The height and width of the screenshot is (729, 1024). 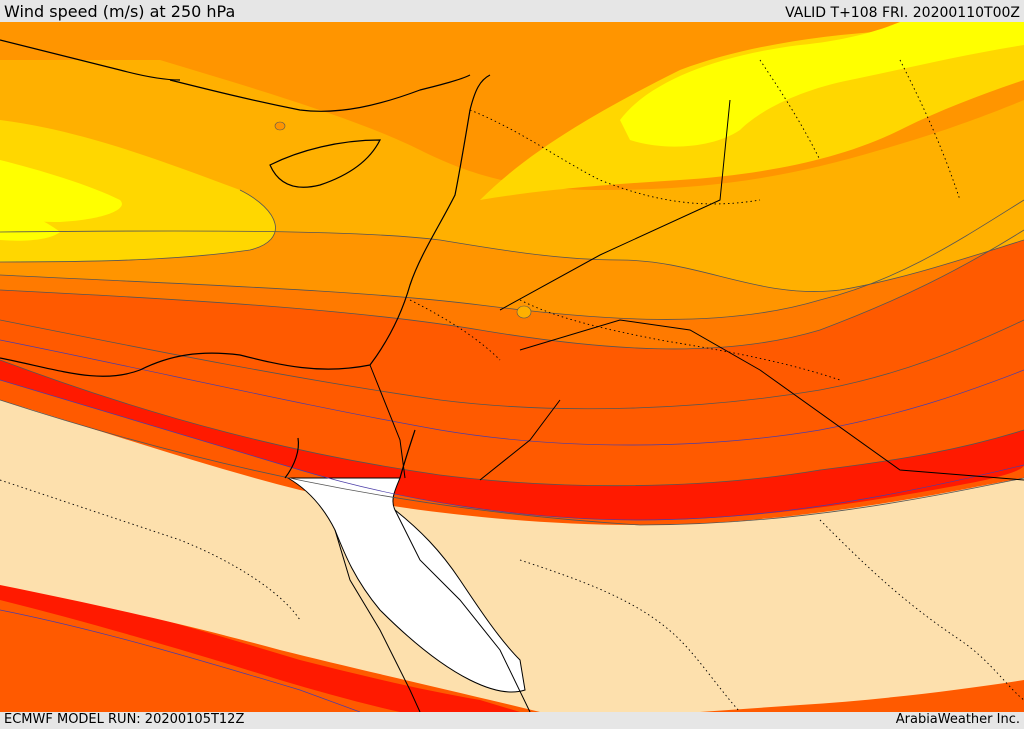 I want to click on band-jet-red-sw, so click(x=200, y=656).